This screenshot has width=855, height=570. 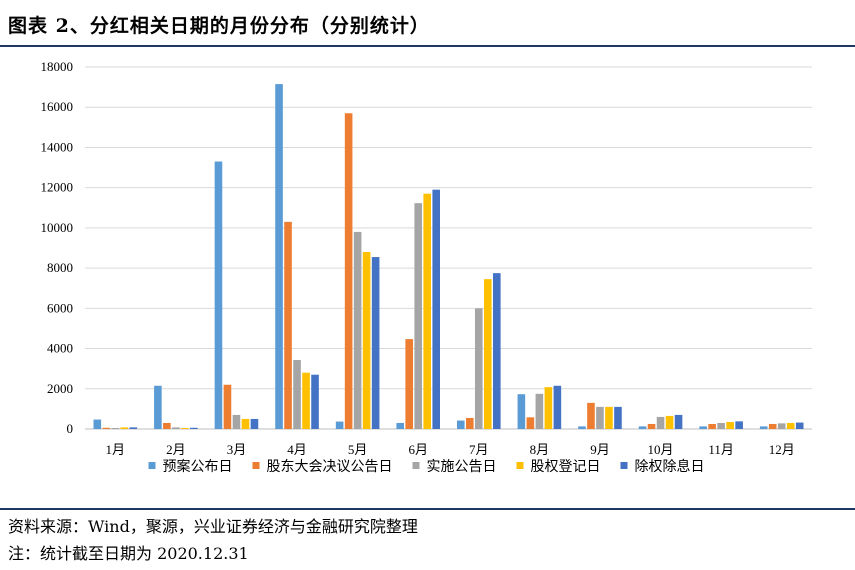 I want to click on y-tick-label: 0, so click(x=70, y=428).